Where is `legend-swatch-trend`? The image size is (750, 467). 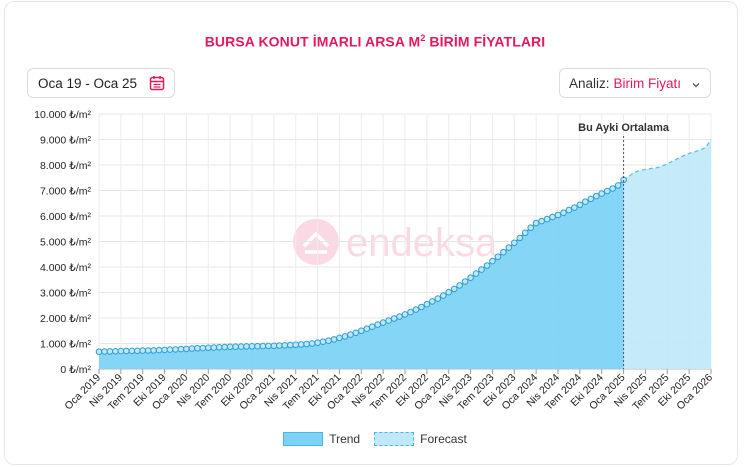 legend-swatch-trend is located at coordinates (303, 439).